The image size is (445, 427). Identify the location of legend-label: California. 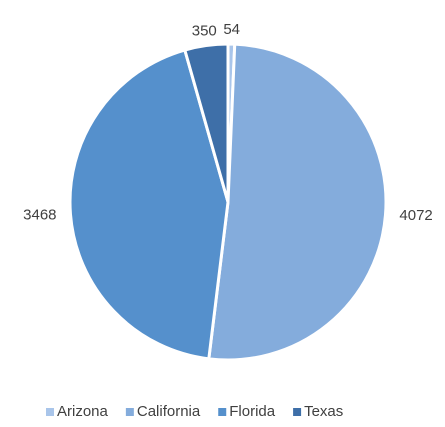
(169, 411).